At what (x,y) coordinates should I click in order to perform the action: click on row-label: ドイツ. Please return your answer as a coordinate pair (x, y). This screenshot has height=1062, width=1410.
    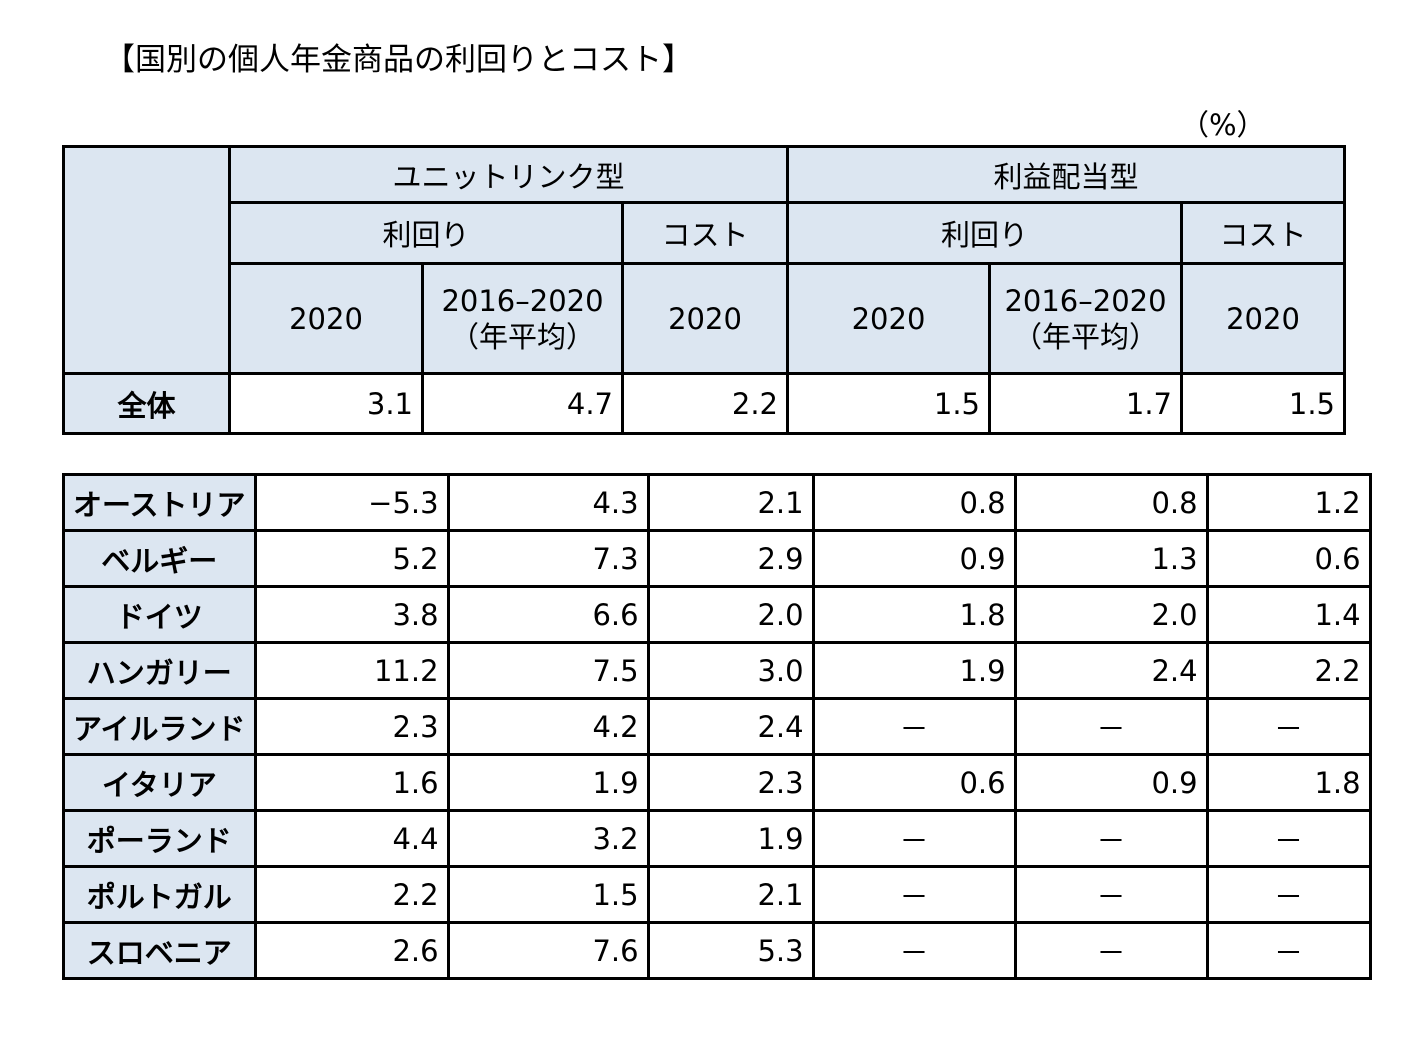
    Looking at the image, I should click on (159, 614).